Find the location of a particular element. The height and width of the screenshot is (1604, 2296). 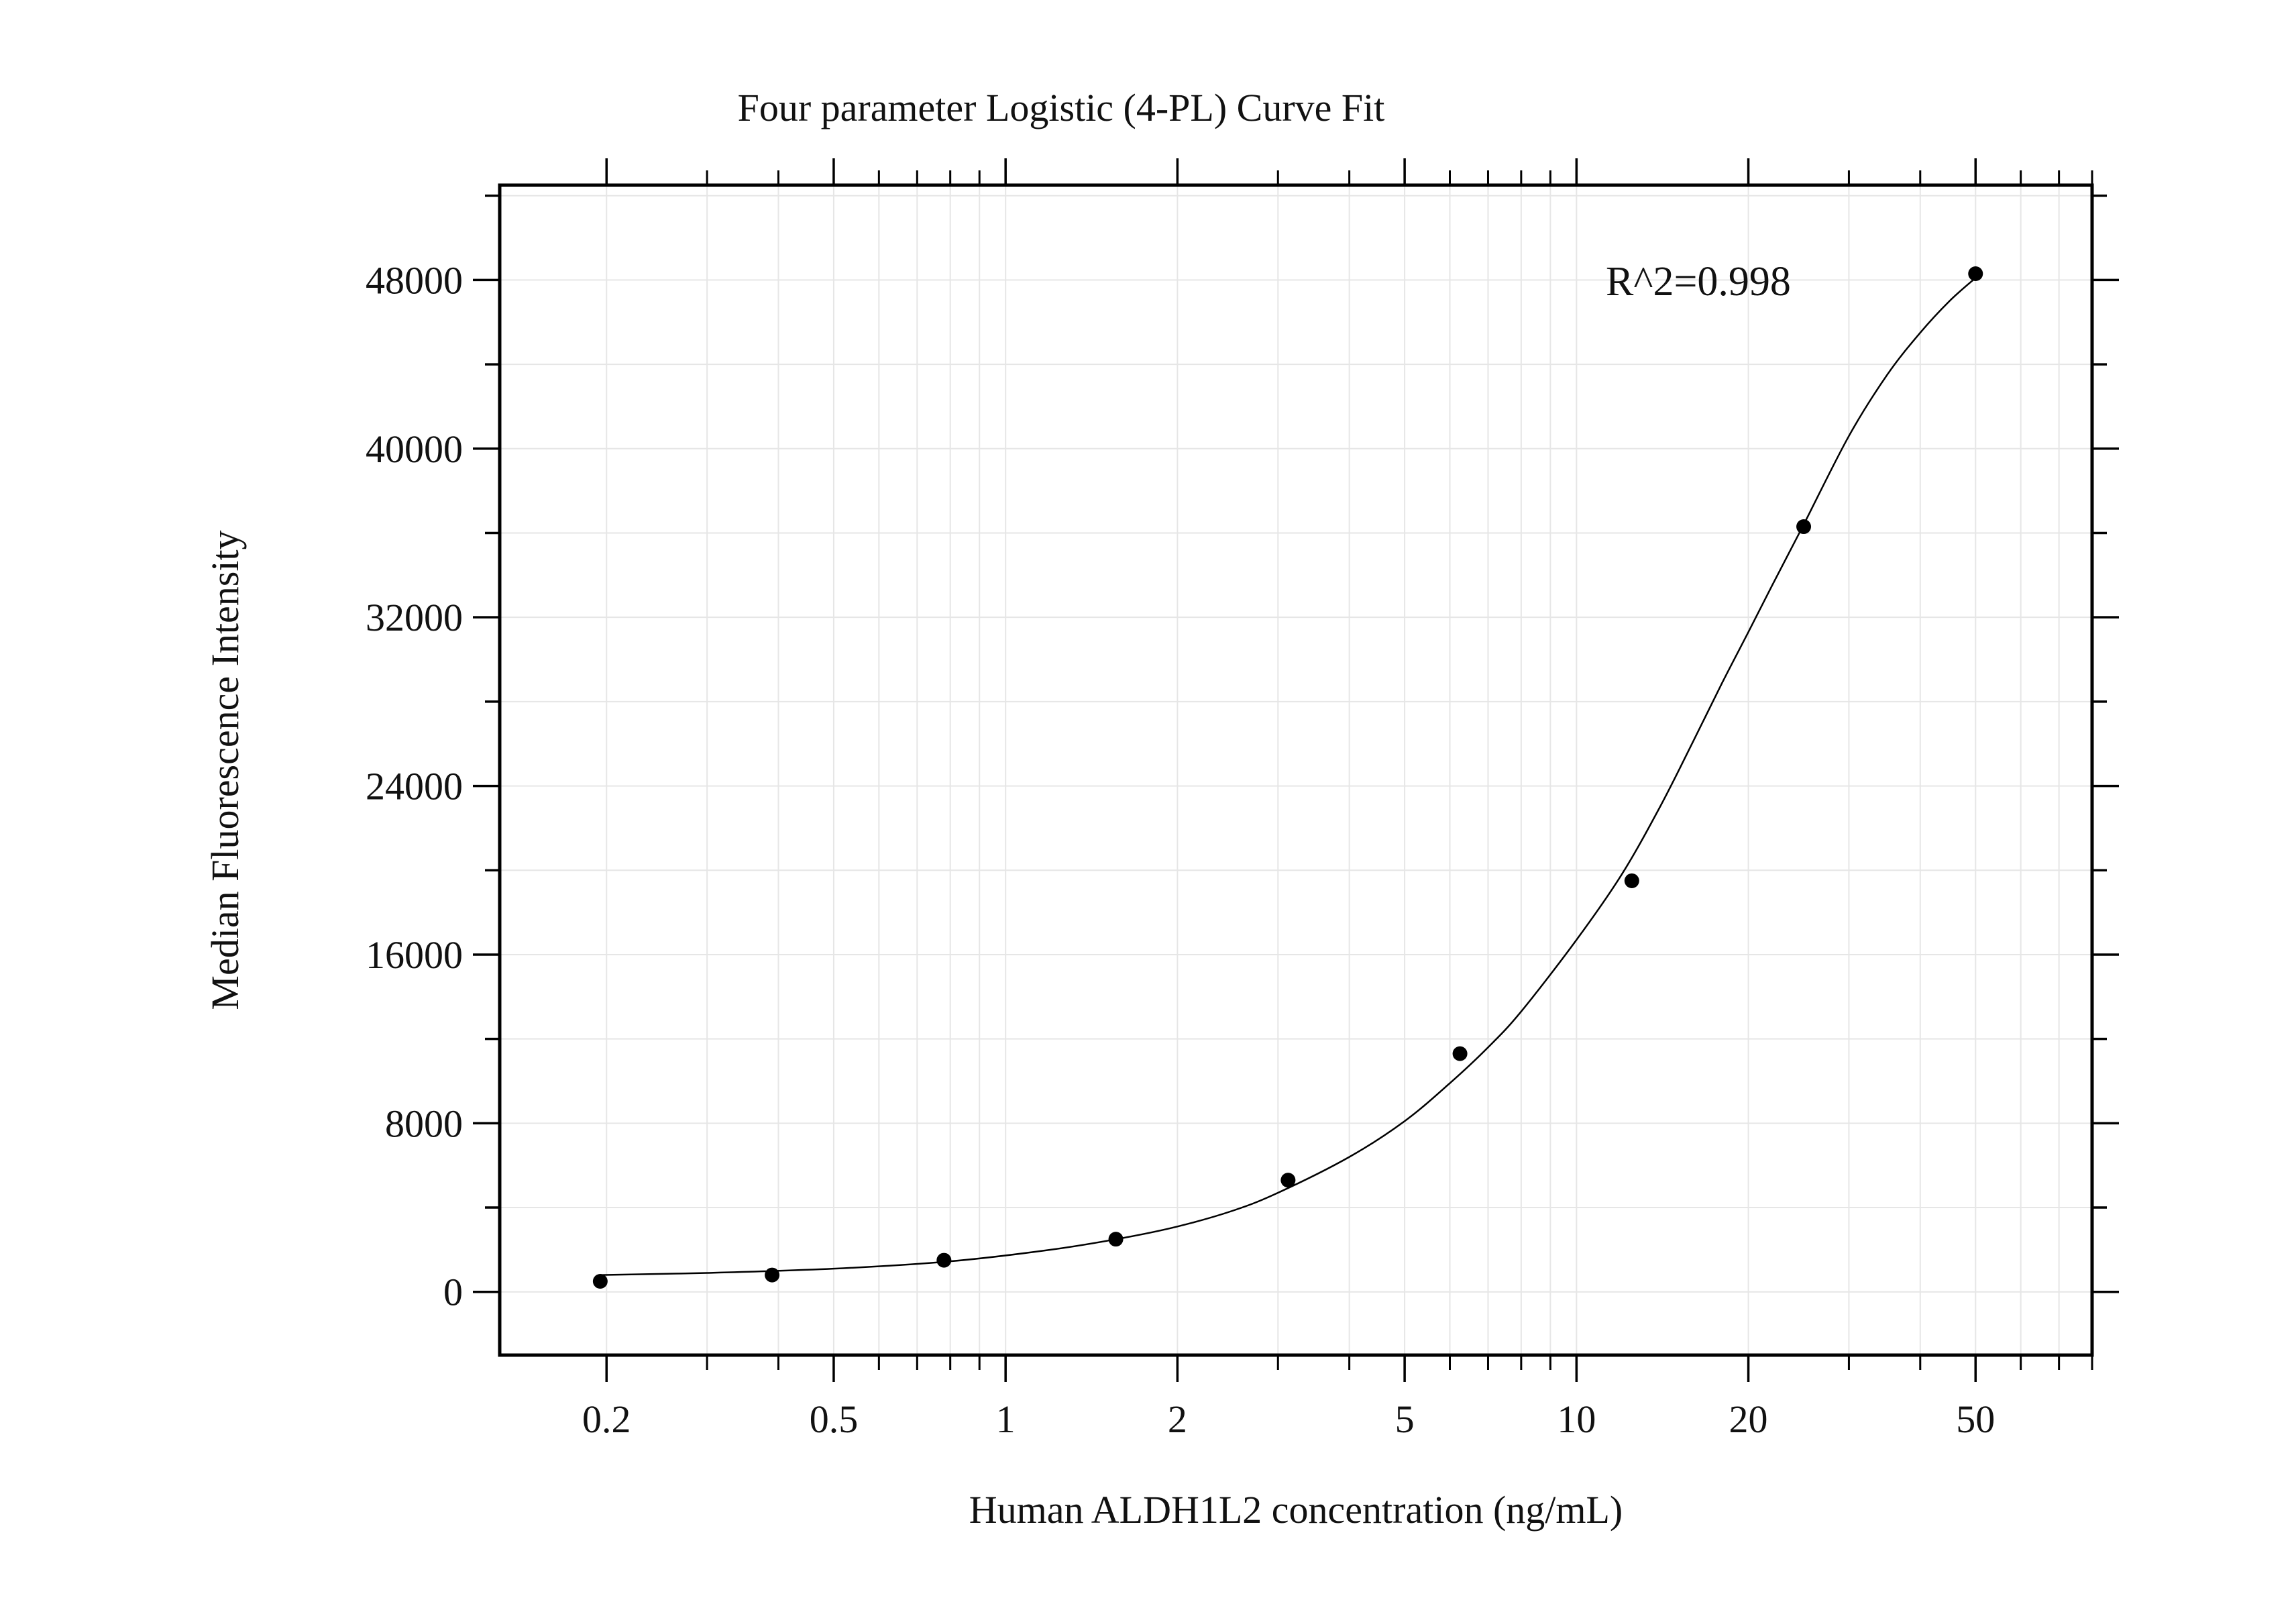

chart-title: Four parameter Logistic (4-PL) Curve Fit is located at coordinates (1061, 107).